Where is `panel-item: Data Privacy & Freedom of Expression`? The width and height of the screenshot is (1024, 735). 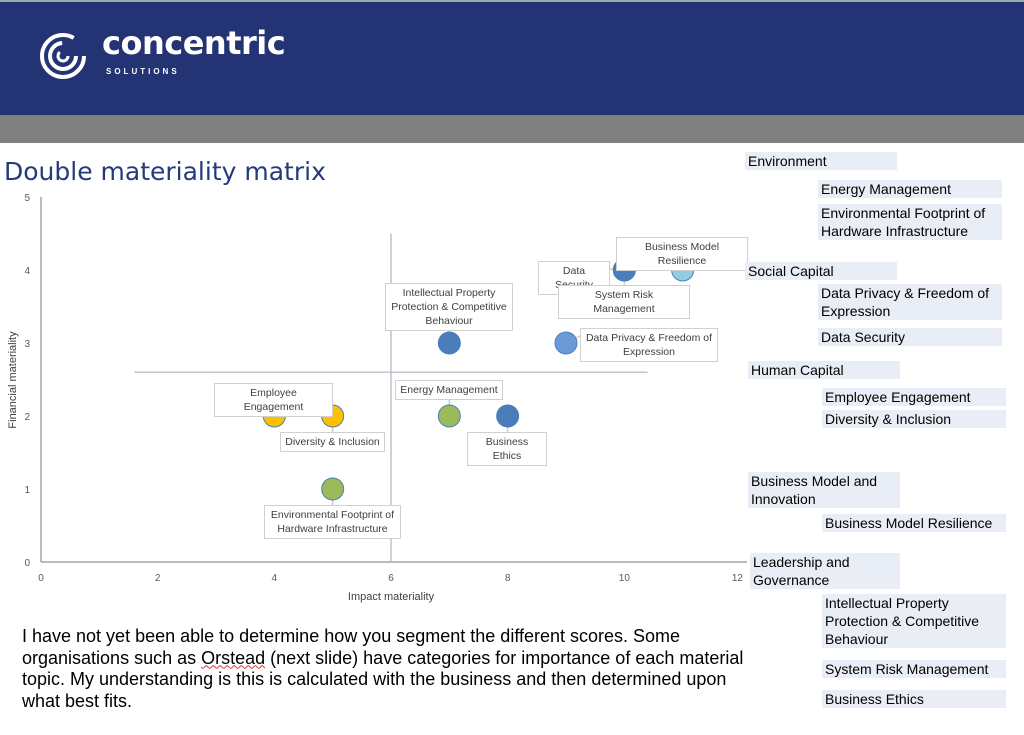 panel-item: Data Privacy & Freedom of Expression is located at coordinates (910, 302).